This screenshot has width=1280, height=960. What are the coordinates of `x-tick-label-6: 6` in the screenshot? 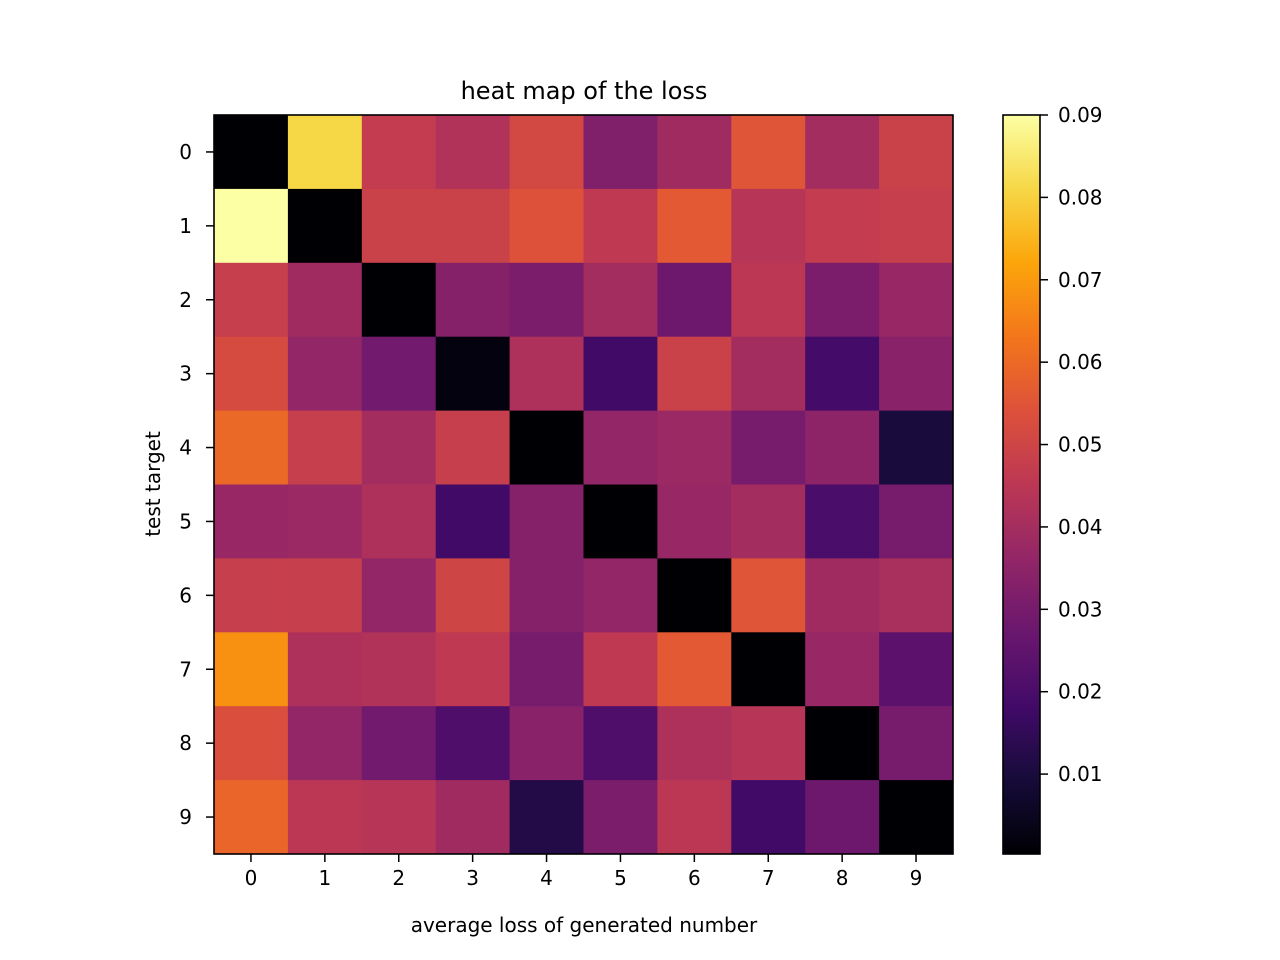 It's located at (694, 878).